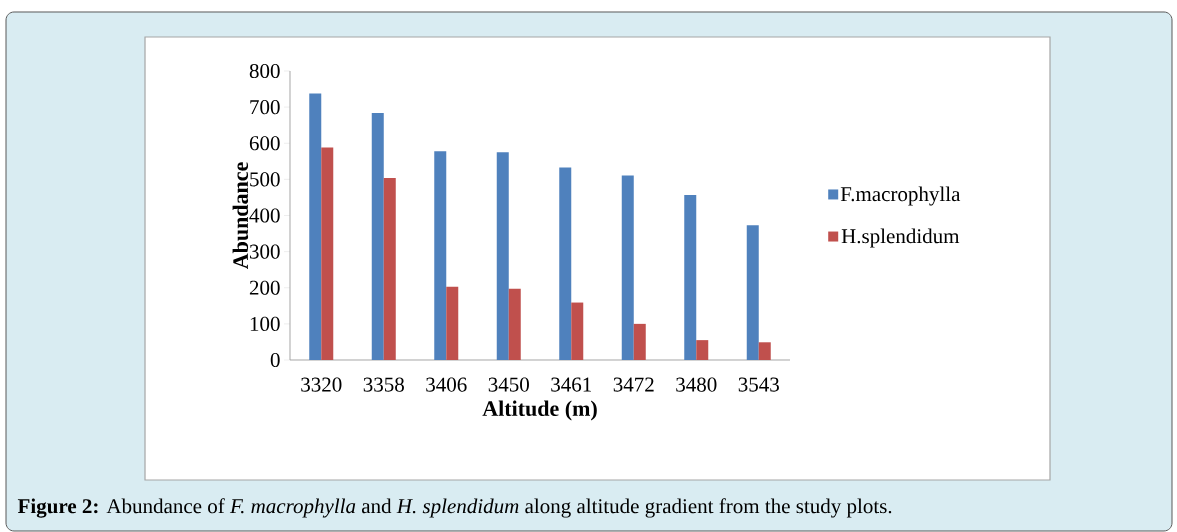 This screenshot has height=532, width=1177. Describe the element at coordinates (539, 410) in the screenshot. I see `x-axis-title: Altitude (m)` at that location.